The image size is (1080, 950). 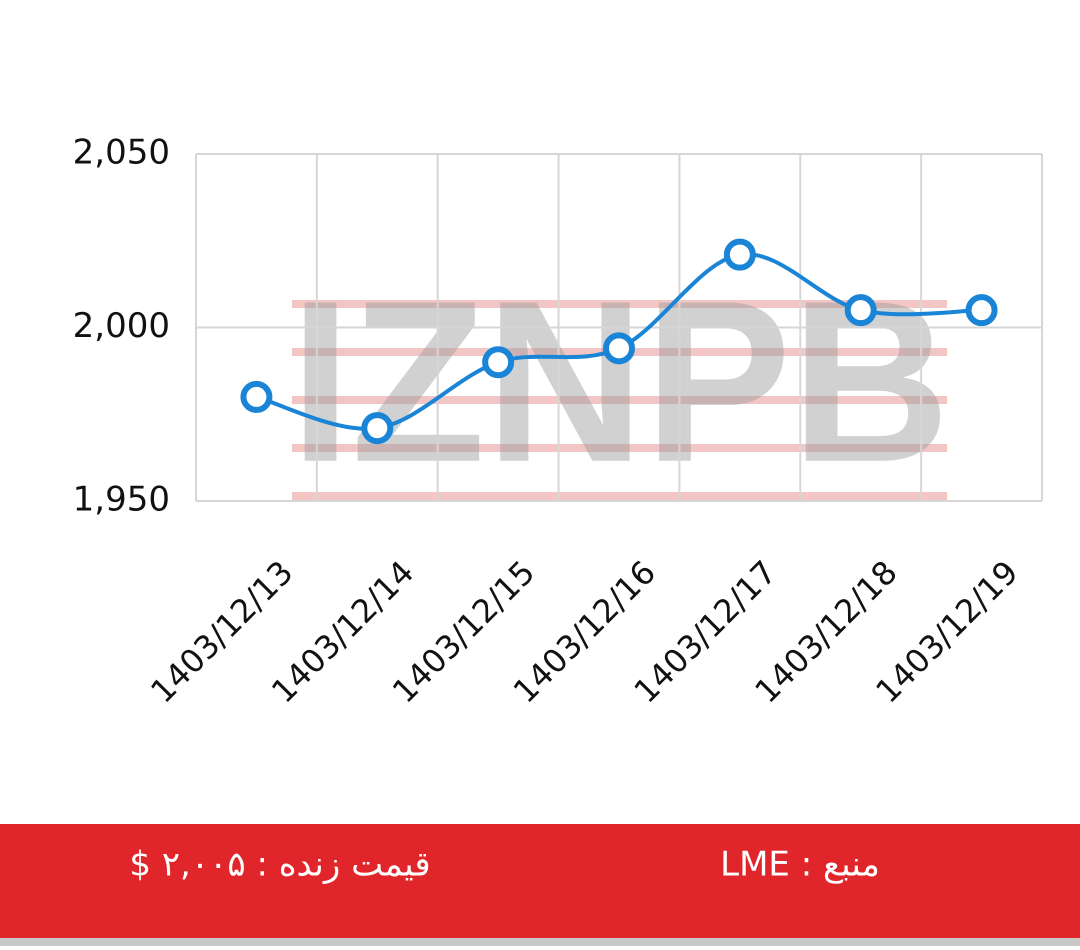 What do you see at coordinates (540, 942) in the screenshot?
I see `footer-shadow` at bounding box center [540, 942].